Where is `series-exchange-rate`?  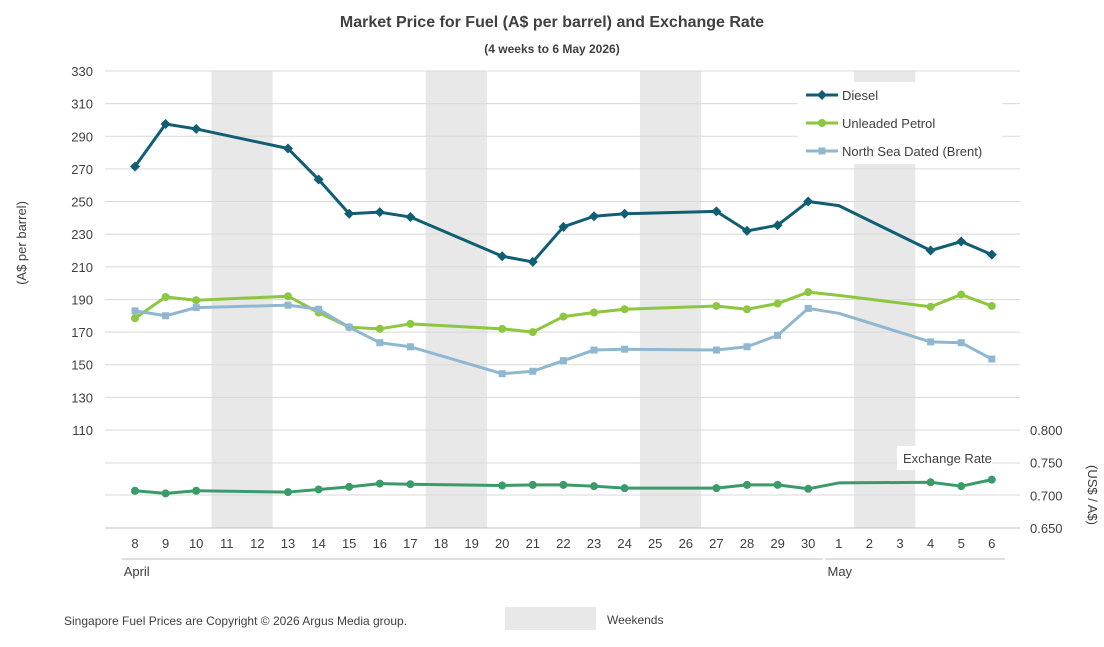 series-exchange-rate is located at coordinates (563, 486).